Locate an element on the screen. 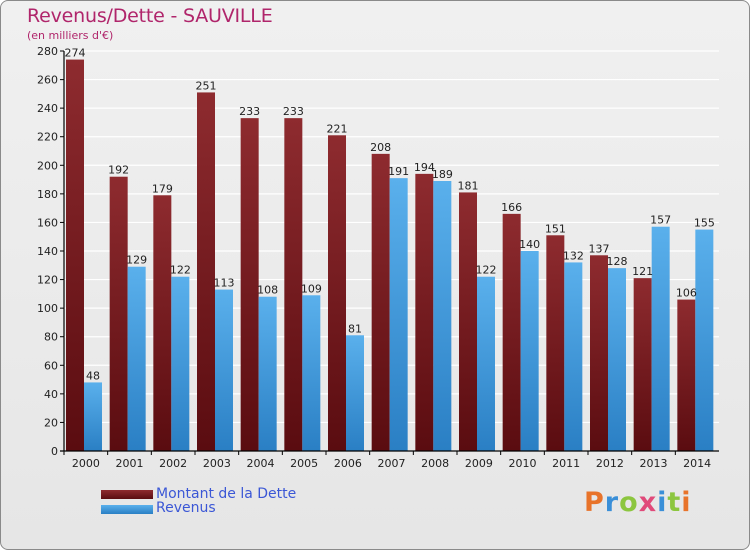  x-tick-label-2001: 2001 is located at coordinates (130, 463).